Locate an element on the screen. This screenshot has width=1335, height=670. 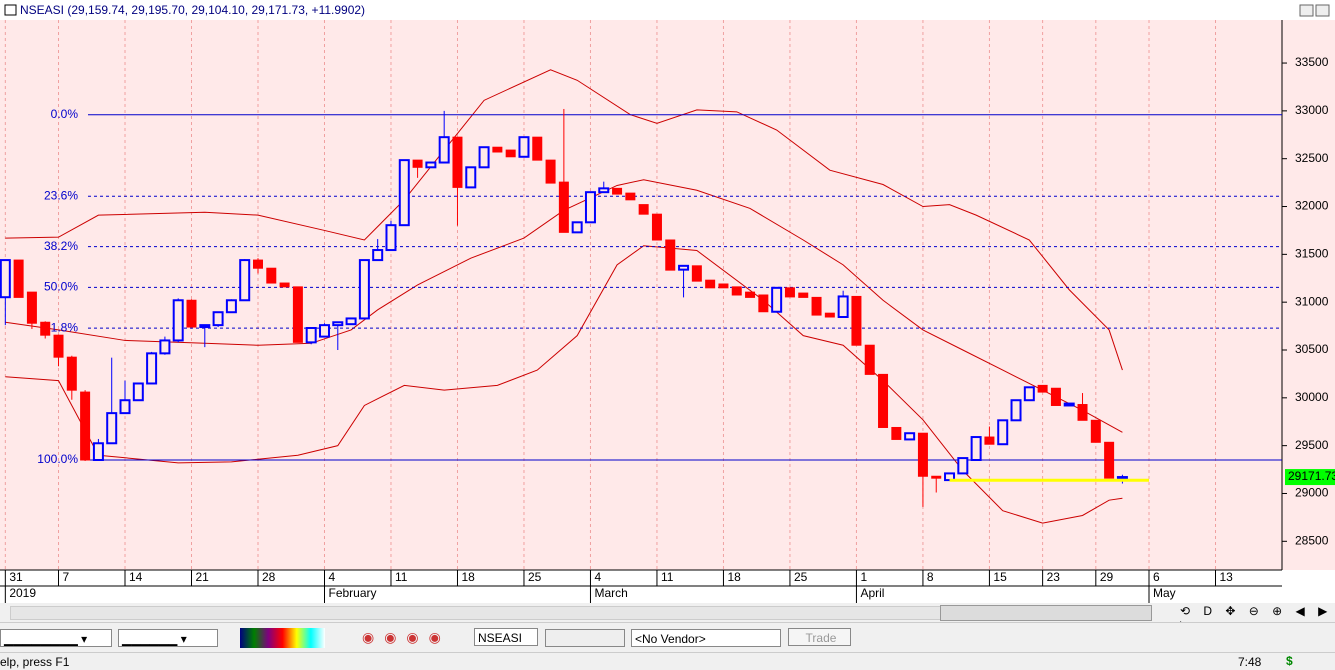
close-button is located at coordinates (1322, 10).